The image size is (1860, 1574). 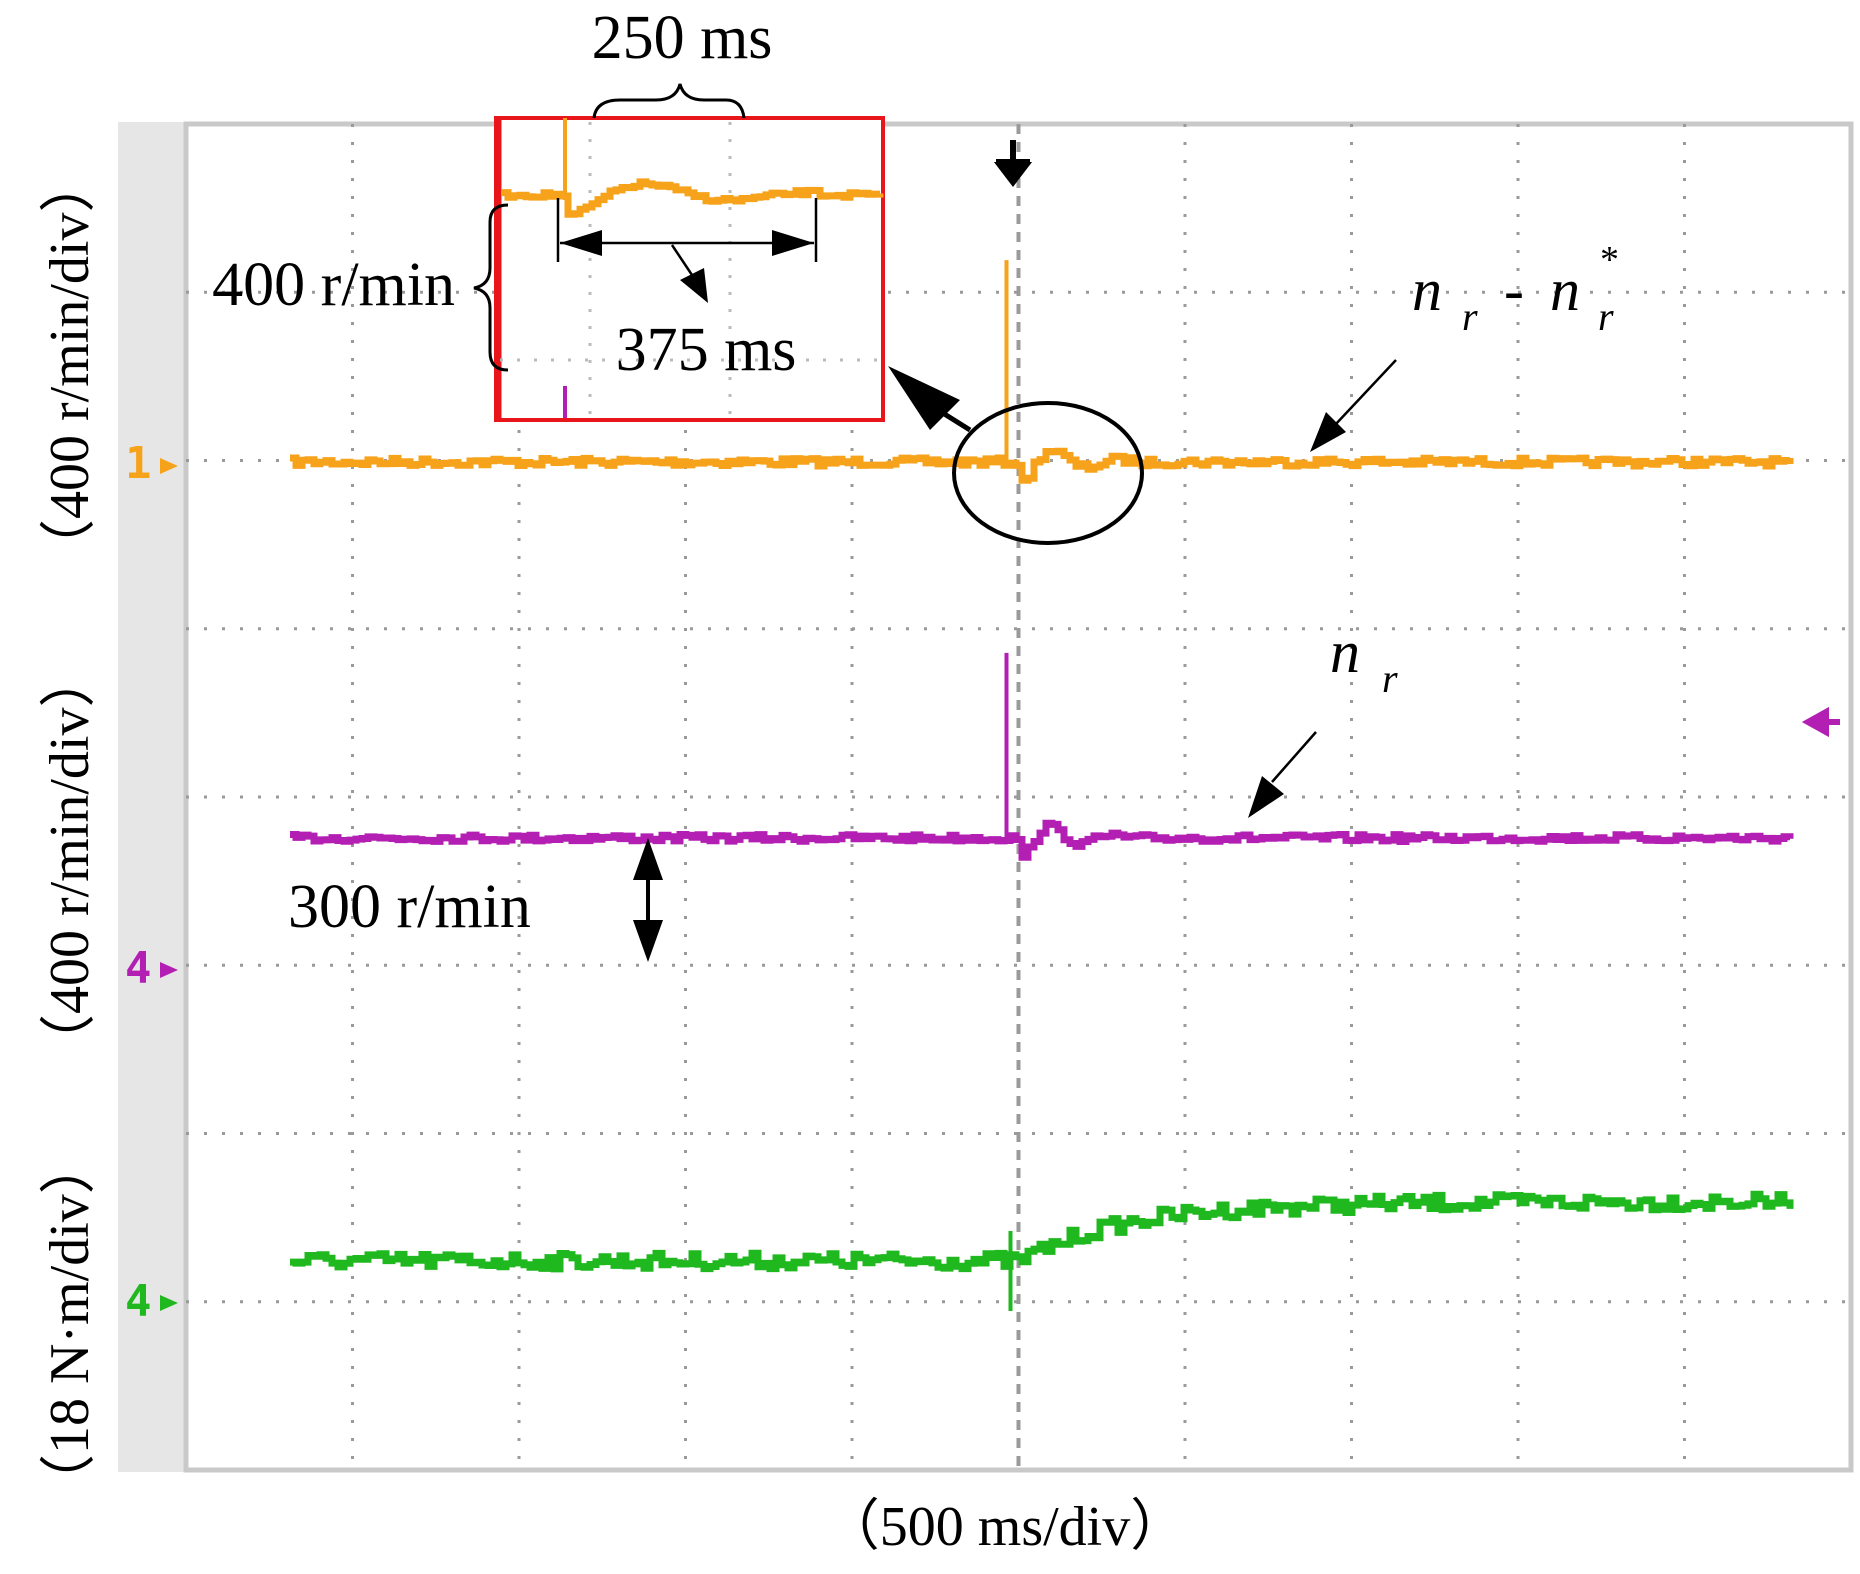 What do you see at coordinates (1565, 290) in the screenshot?
I see `curve1-label-n2: n` at bounding box center [1565, 290].